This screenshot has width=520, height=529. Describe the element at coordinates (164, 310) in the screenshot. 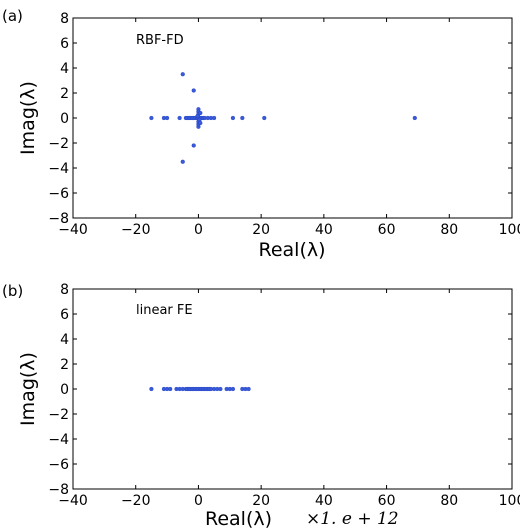

I see `panel-b-annotation: linear FE` at that location.